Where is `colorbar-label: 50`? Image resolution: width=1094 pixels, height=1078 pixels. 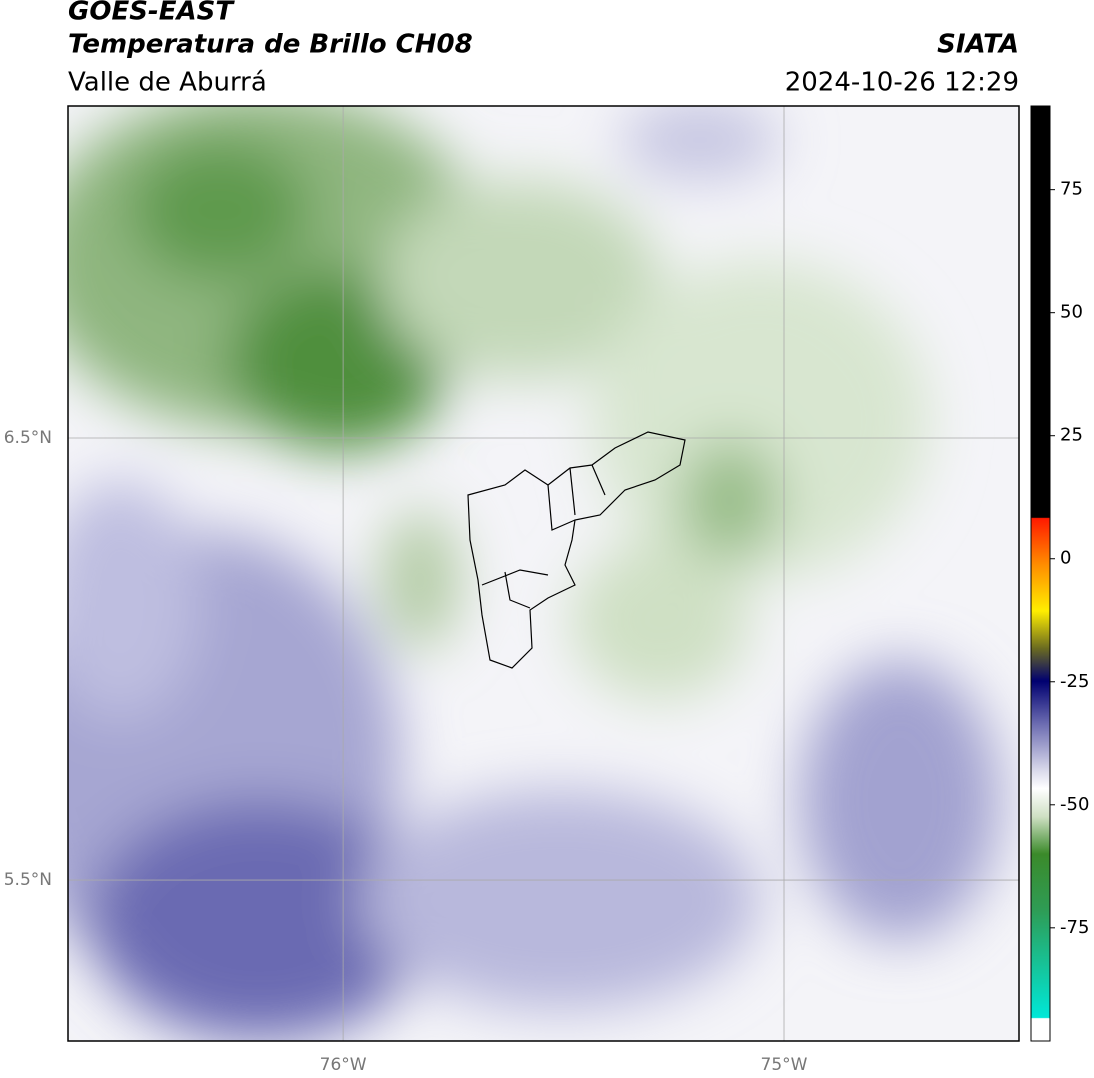 colorbar-label: 50 is located at coordinates (1071, 312).